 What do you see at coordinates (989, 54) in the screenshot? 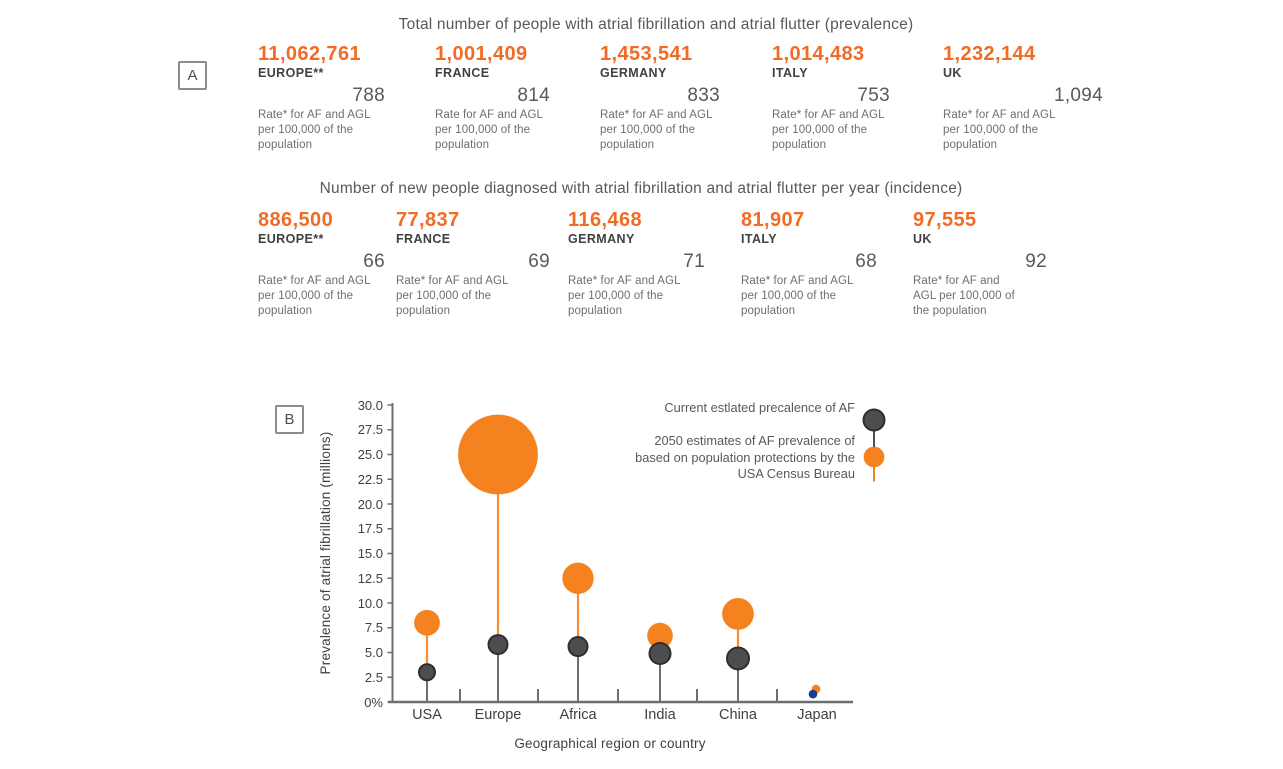
I see `stat-value: 1,232,144` at bounding box center [989, 54].